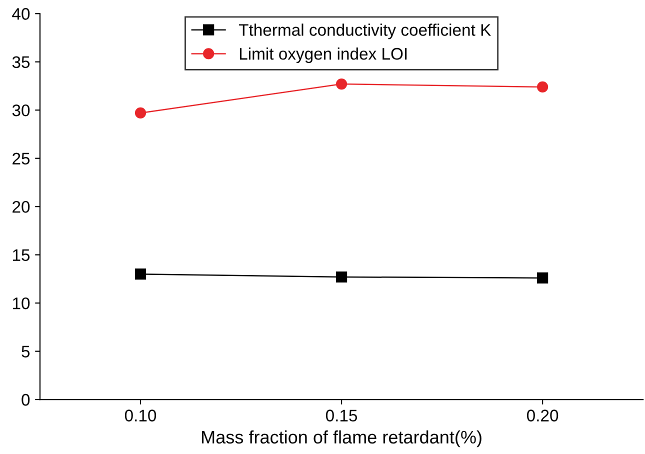 Image resolution: width=645 pixels, height=454 pixels. What do you see at coordinates (26, 400) in the screenshot?
I see `y-tick-label: 0` at bounding box center [26, 400].